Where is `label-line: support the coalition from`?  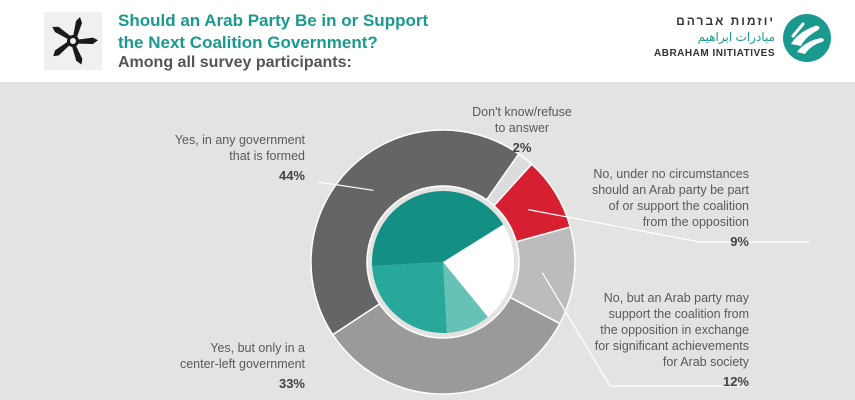
label-line: support the coalition from is located at coordinates (678, 314).